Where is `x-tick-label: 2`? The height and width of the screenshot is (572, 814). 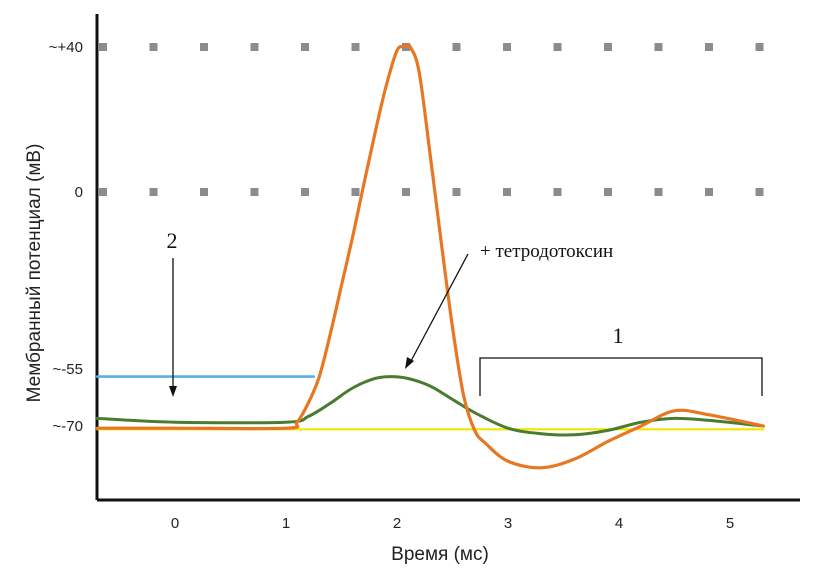
x-tick-label: 2 is located at coordinates (397, 523).